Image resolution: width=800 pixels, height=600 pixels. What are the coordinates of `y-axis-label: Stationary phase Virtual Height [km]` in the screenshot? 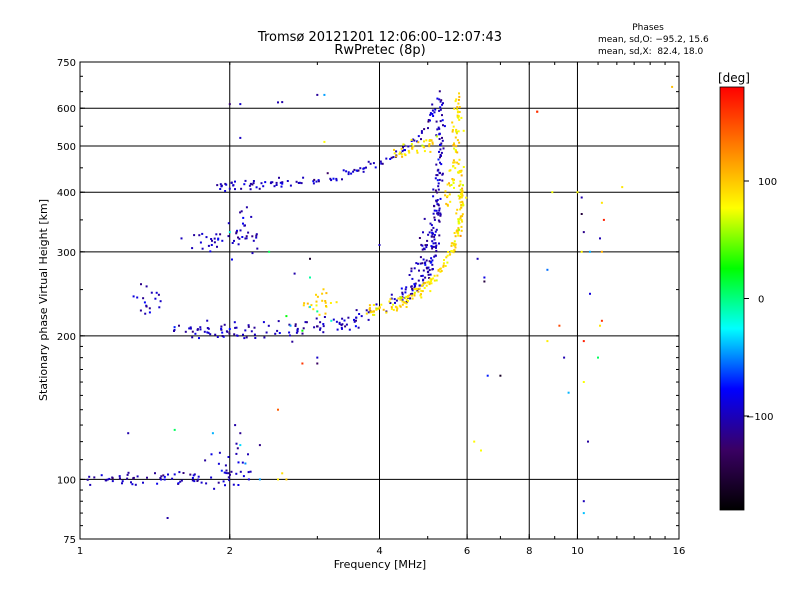 It's located at (43, 300).